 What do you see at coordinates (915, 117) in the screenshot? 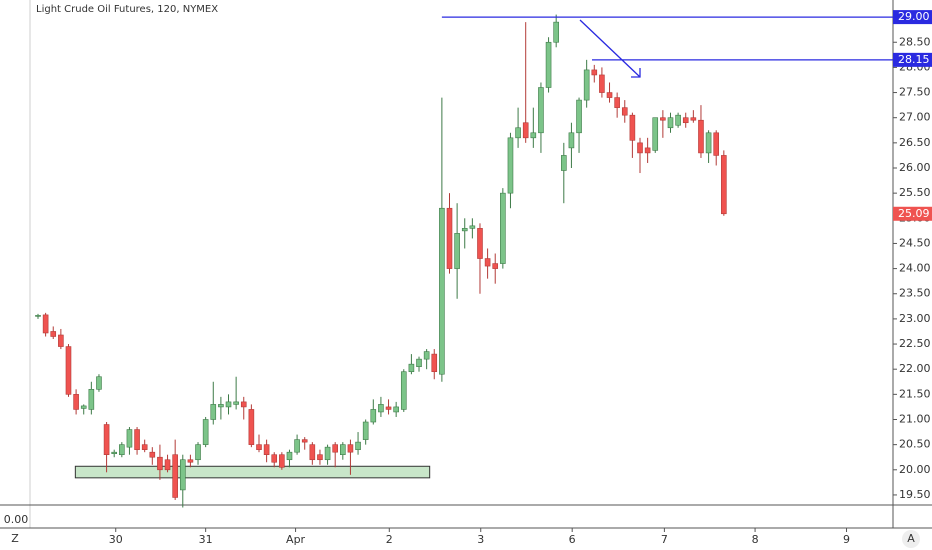
I see `y-tick-label: 27.00` at bounding box center [915, 117].